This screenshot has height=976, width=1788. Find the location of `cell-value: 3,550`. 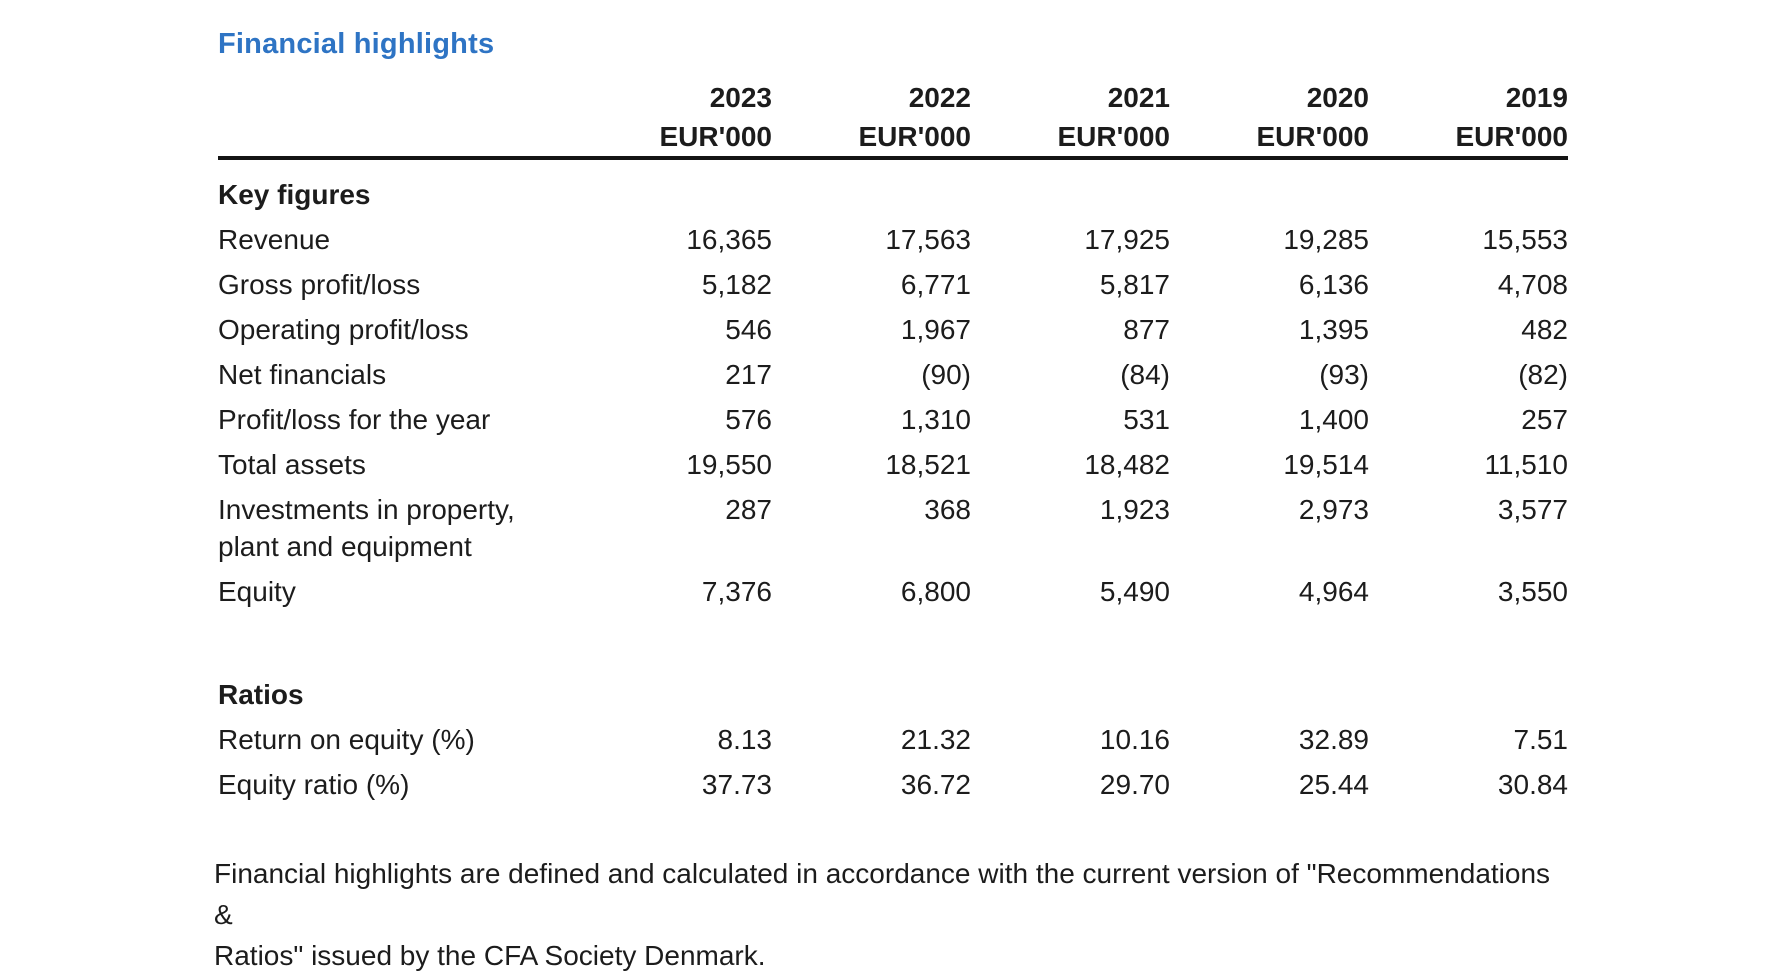

cell-value: 3,550 is located at coordinates (1532, 591).